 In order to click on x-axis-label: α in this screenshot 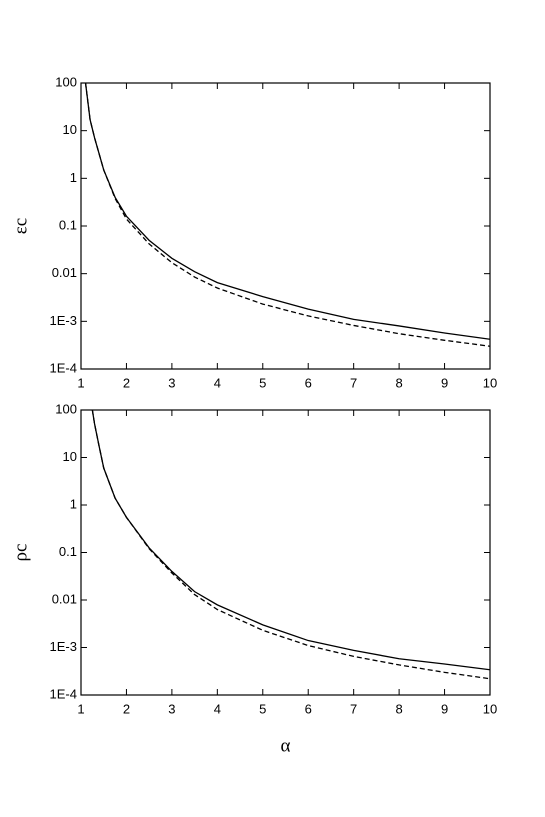, I will do `click(286, 745)`.